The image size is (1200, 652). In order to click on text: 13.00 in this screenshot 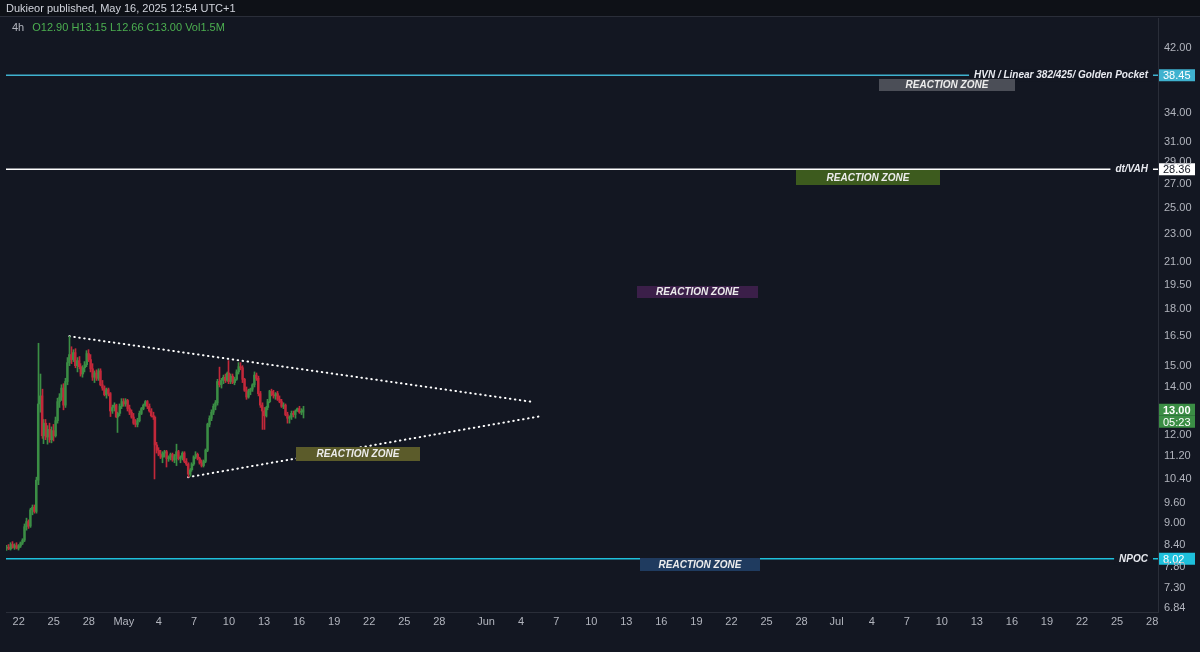, I will do `click(1177, 409)`.